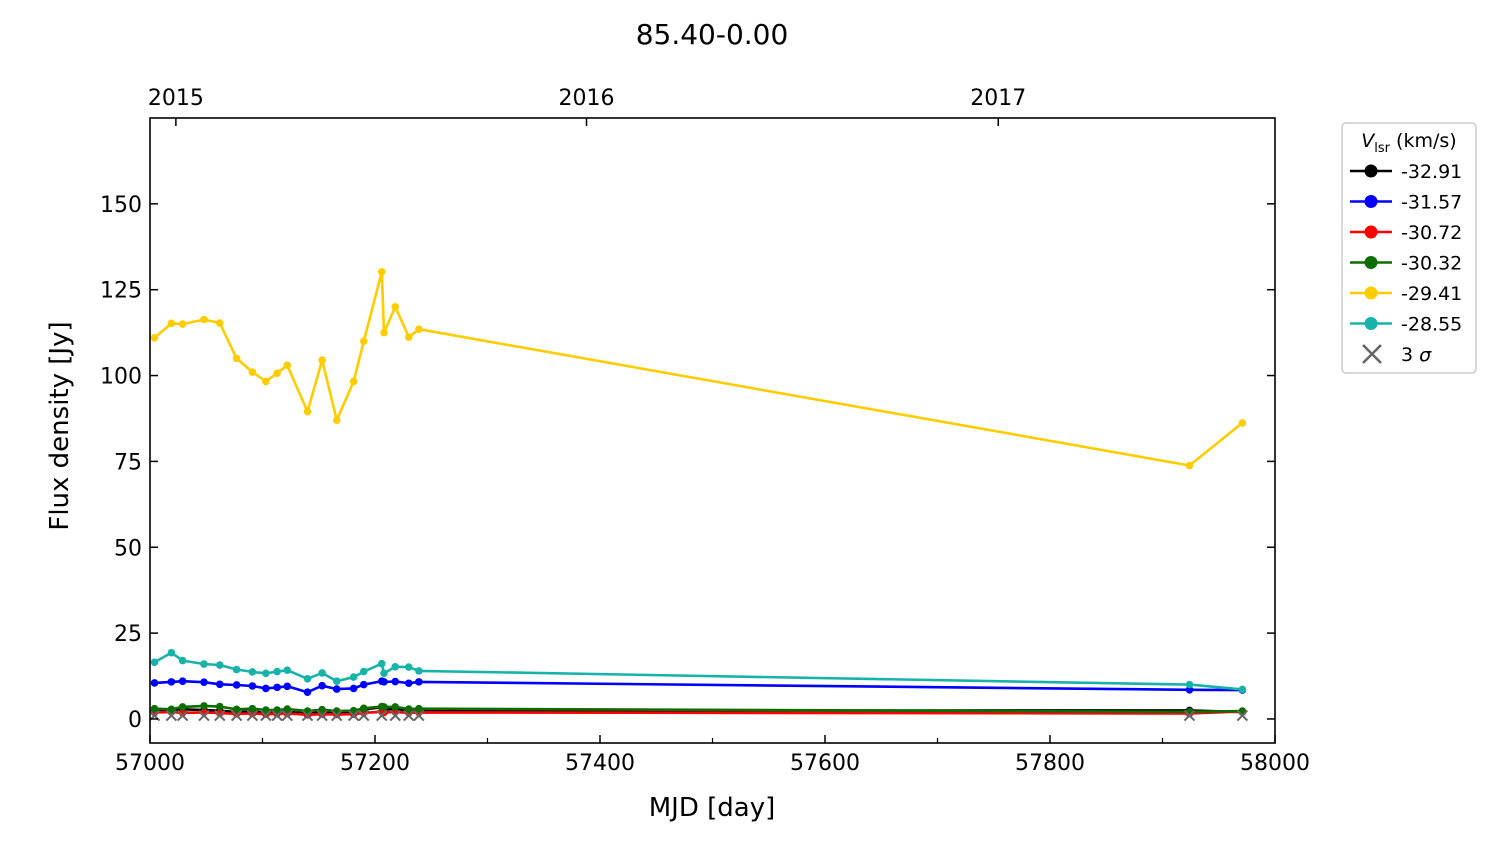 The width and height of the screenshot is (1500, 844). Describe the element at coordinates (176, 98) in the screenshot. I see `top-year-label: 2015` at that location.